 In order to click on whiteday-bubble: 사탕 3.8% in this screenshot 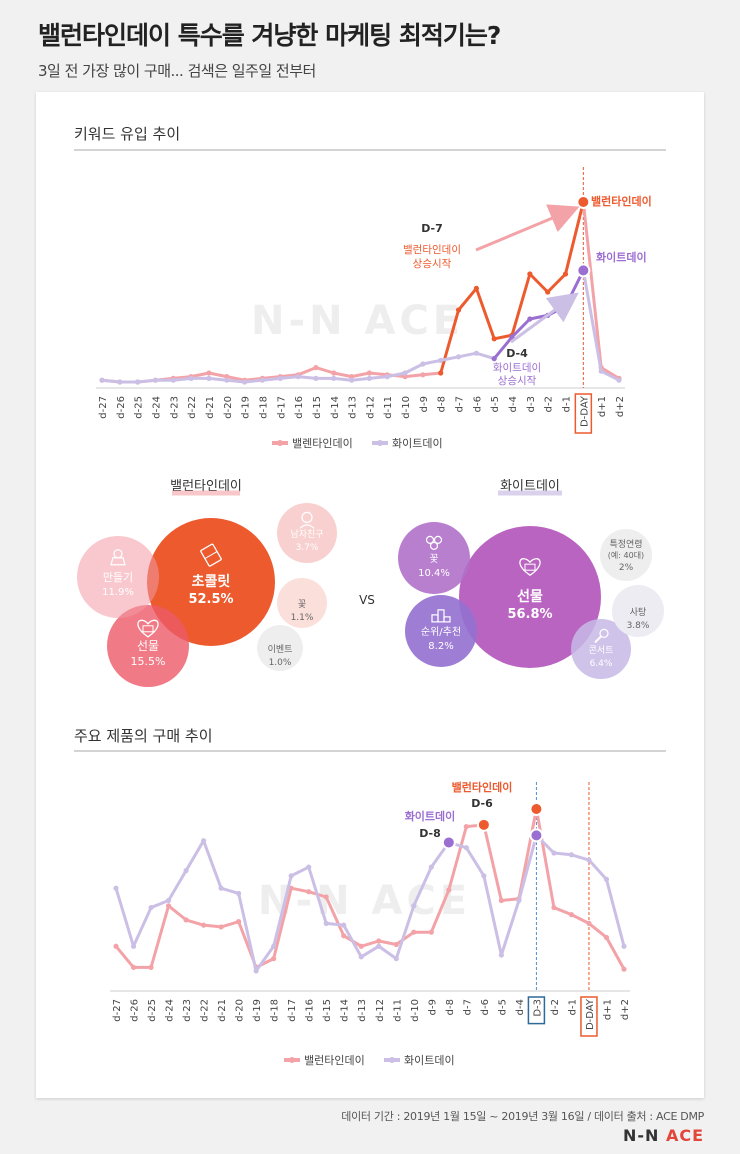, I will do `click(638, 611)`.